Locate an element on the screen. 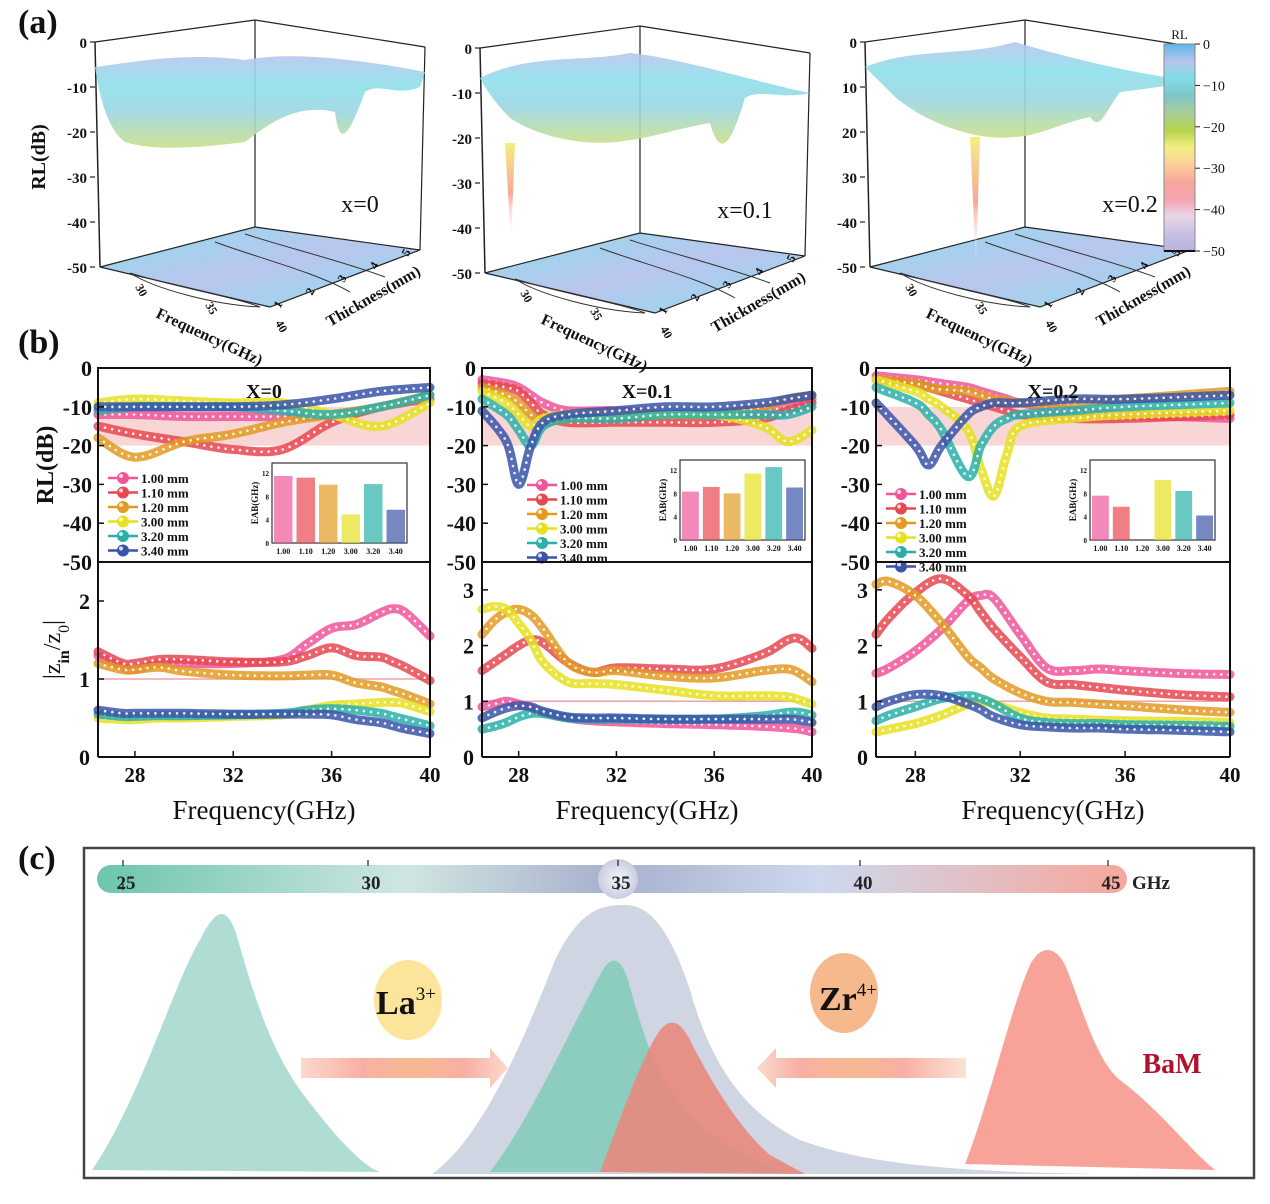 Image resolution: width=1270 pixels, height=1204 pixels. z-y-tick-label: 1 is located at coordinates (862, 701).